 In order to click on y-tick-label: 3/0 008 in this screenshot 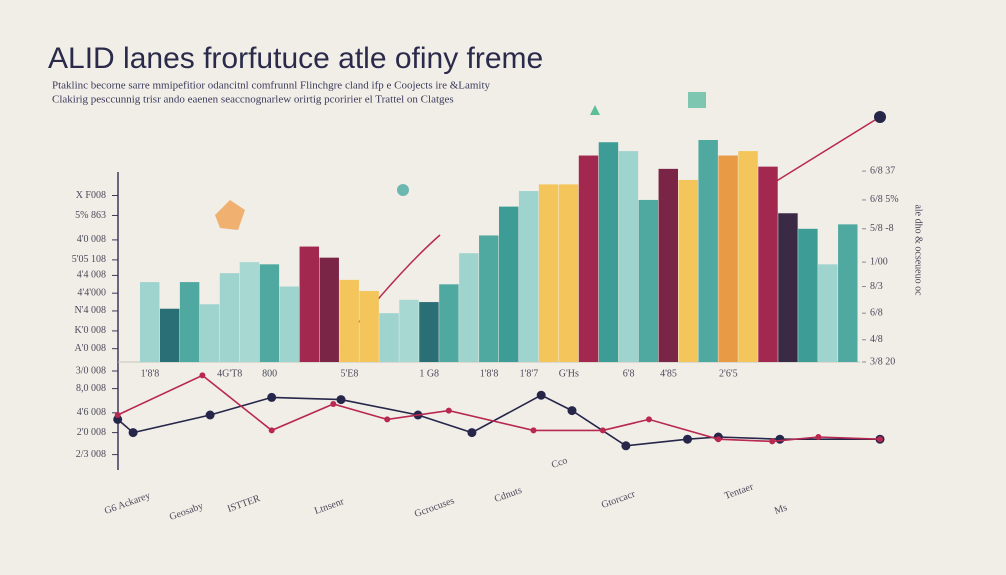, I will do `click(91, 370)`.